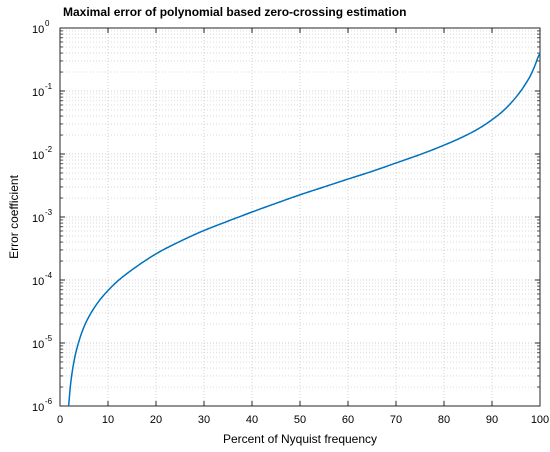 This screenshot has height=452, width=550. I want to click on x-tick-label: 20, so click(156, 420).